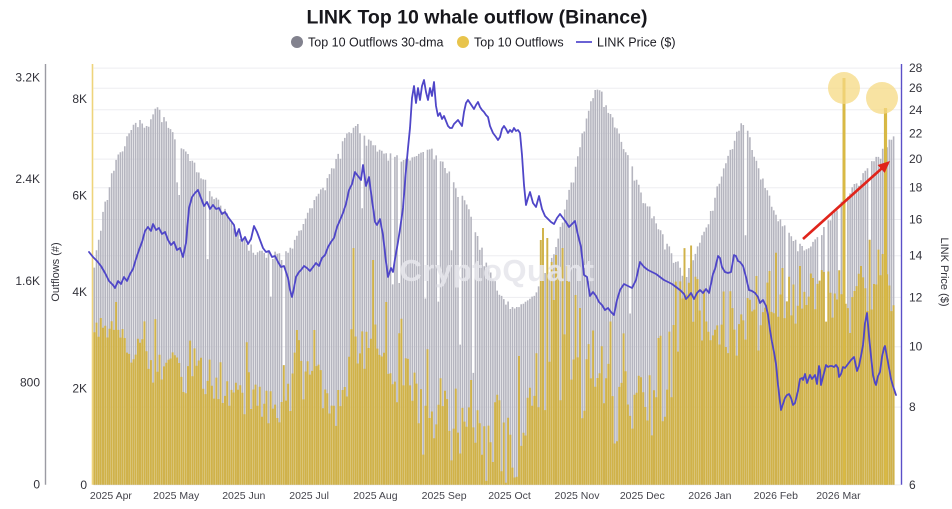  What do you see at coordinates (111, 496) in the screenshot?
I see `svg-text: 2025 Apr` at bounding box center [111, 496].